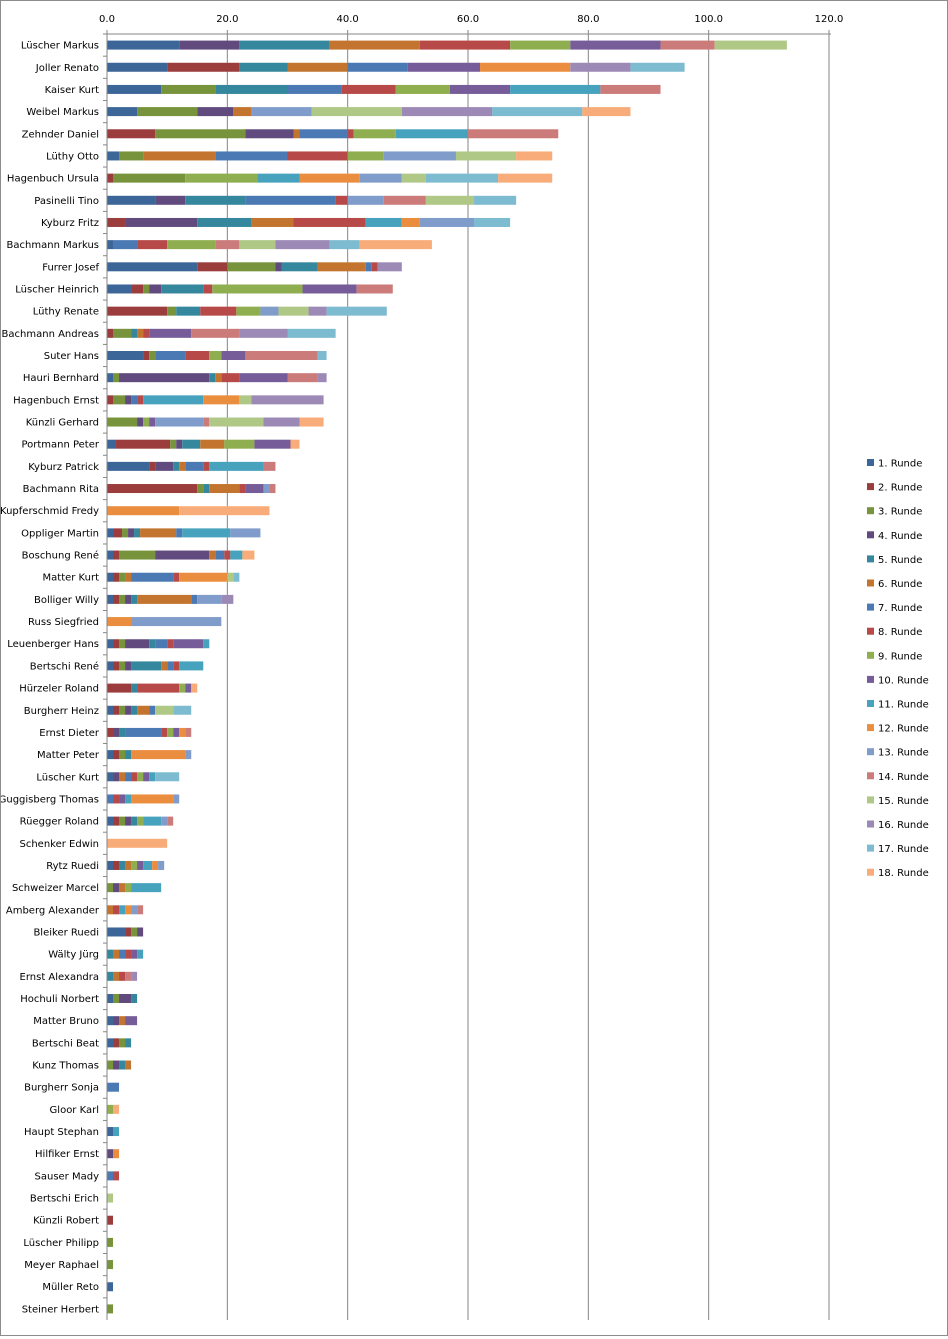 This screenshot has height=1339, width=948. What do you see at coordinates (66, 201) in the screenshot?
I see `y-category-label: Pasinelli Tino` at bounding box center [66, 201].